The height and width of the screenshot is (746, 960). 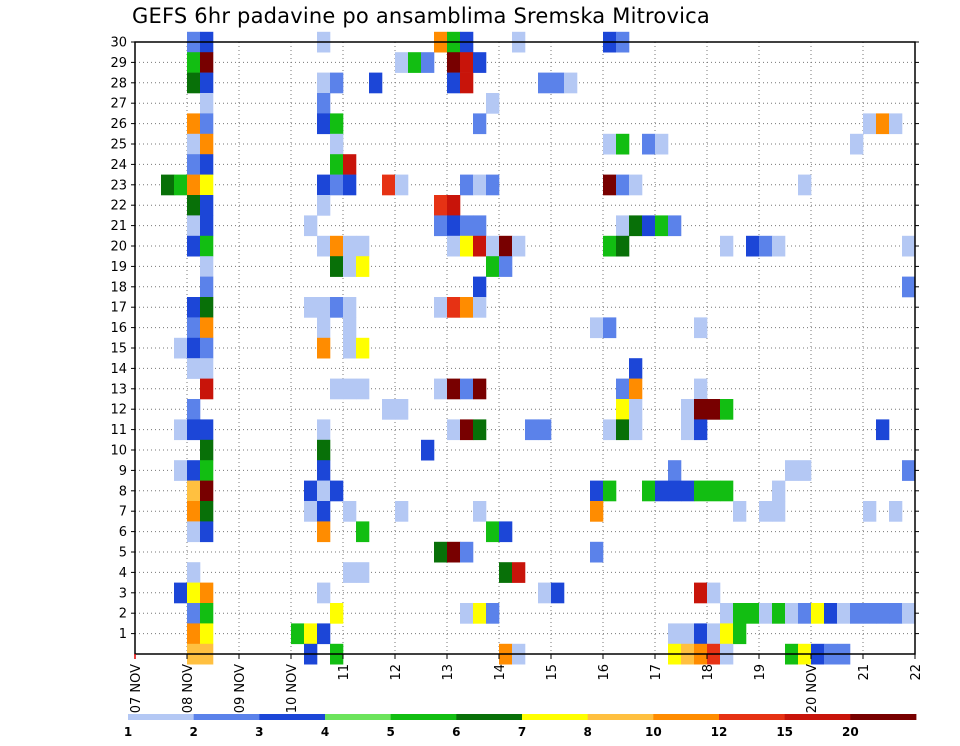 What do you see at coordinates (118, 451) in the screenshot?
I see `y-tick-label: 10` at bounding box center [118, 451].